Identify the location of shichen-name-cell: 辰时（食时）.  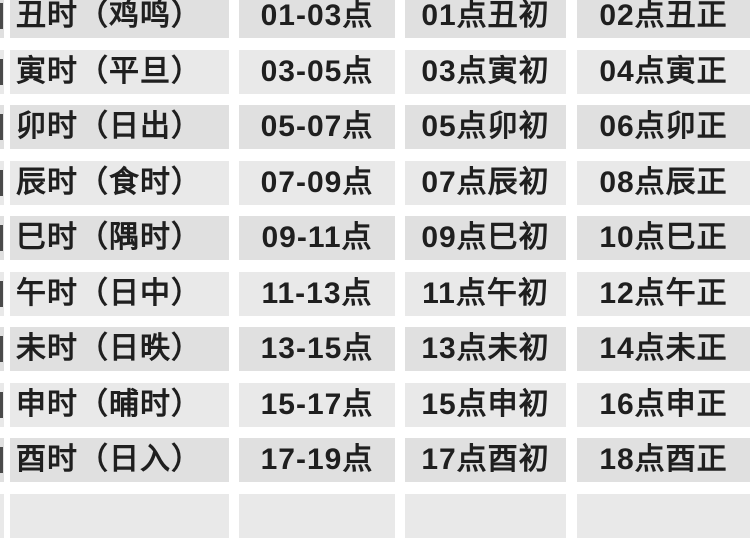
(119, 183).